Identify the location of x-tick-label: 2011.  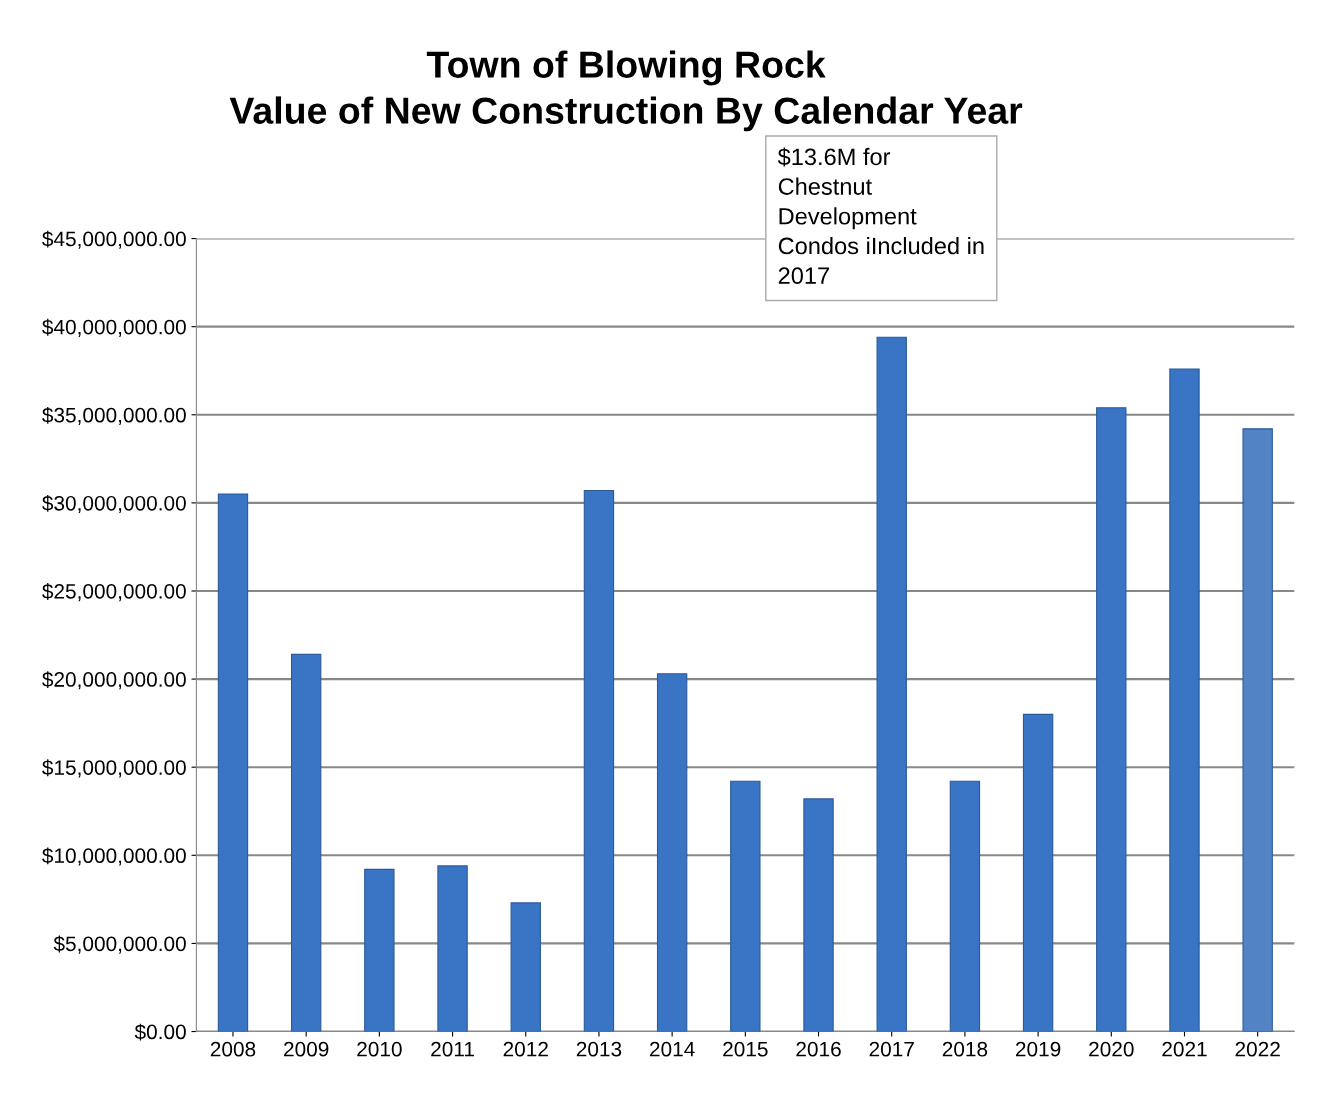
(452, 1049).